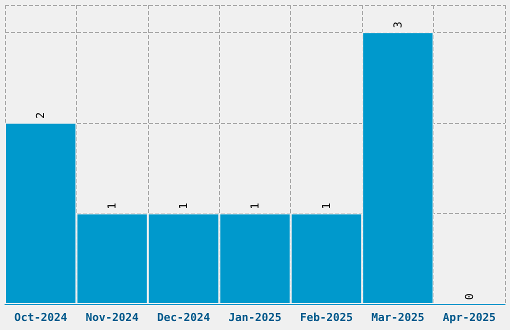  Describe the element at coordinates (397, 317) in the screenshot. I see `x-tick-label: Mar-2025` at that location.